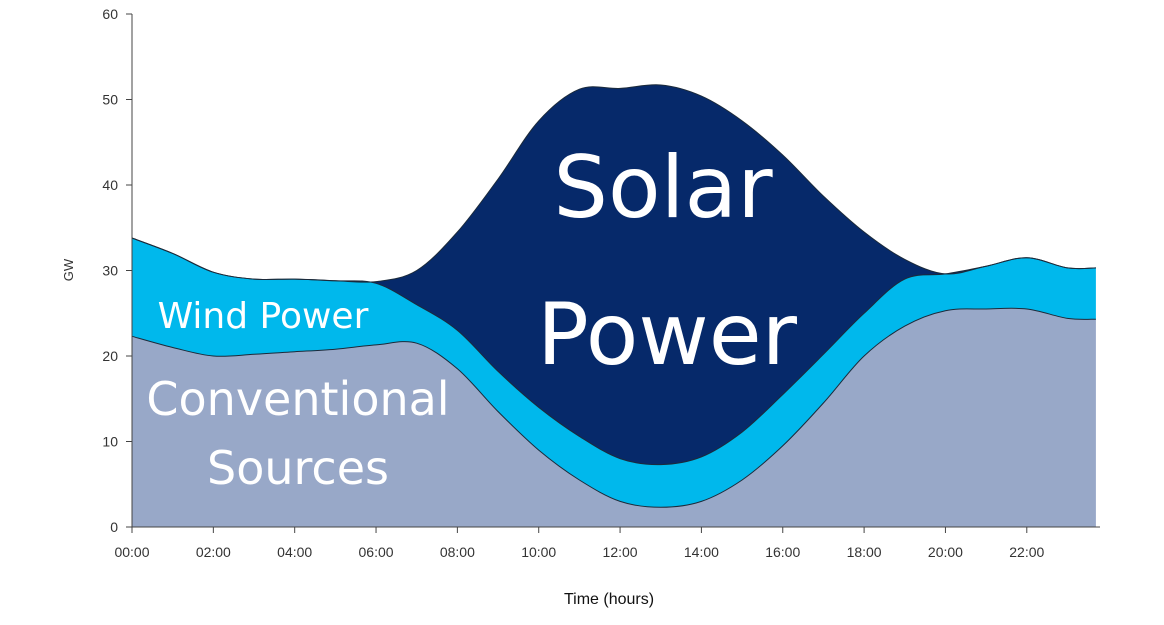 Image resolution: width=1164 pixels, height=625 pixels. What do you see at coordinates (131, 552) in the screenshot?
I see `x-tick-label: 00:00` at bounding box center [131, 552].